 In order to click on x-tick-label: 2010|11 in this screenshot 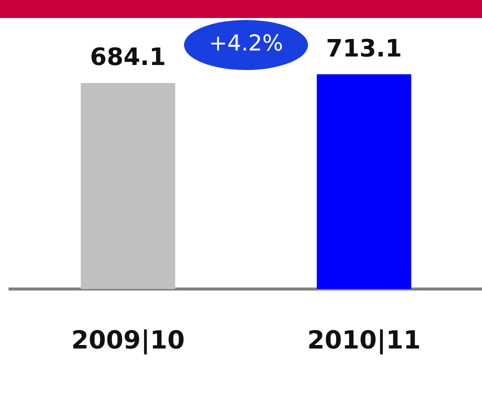, I will do `click(364, 340)`.